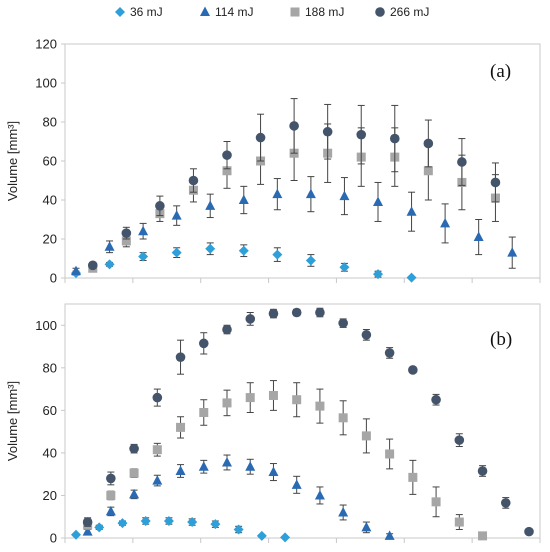  I want to click on series-188-mj, so click(471, 527).